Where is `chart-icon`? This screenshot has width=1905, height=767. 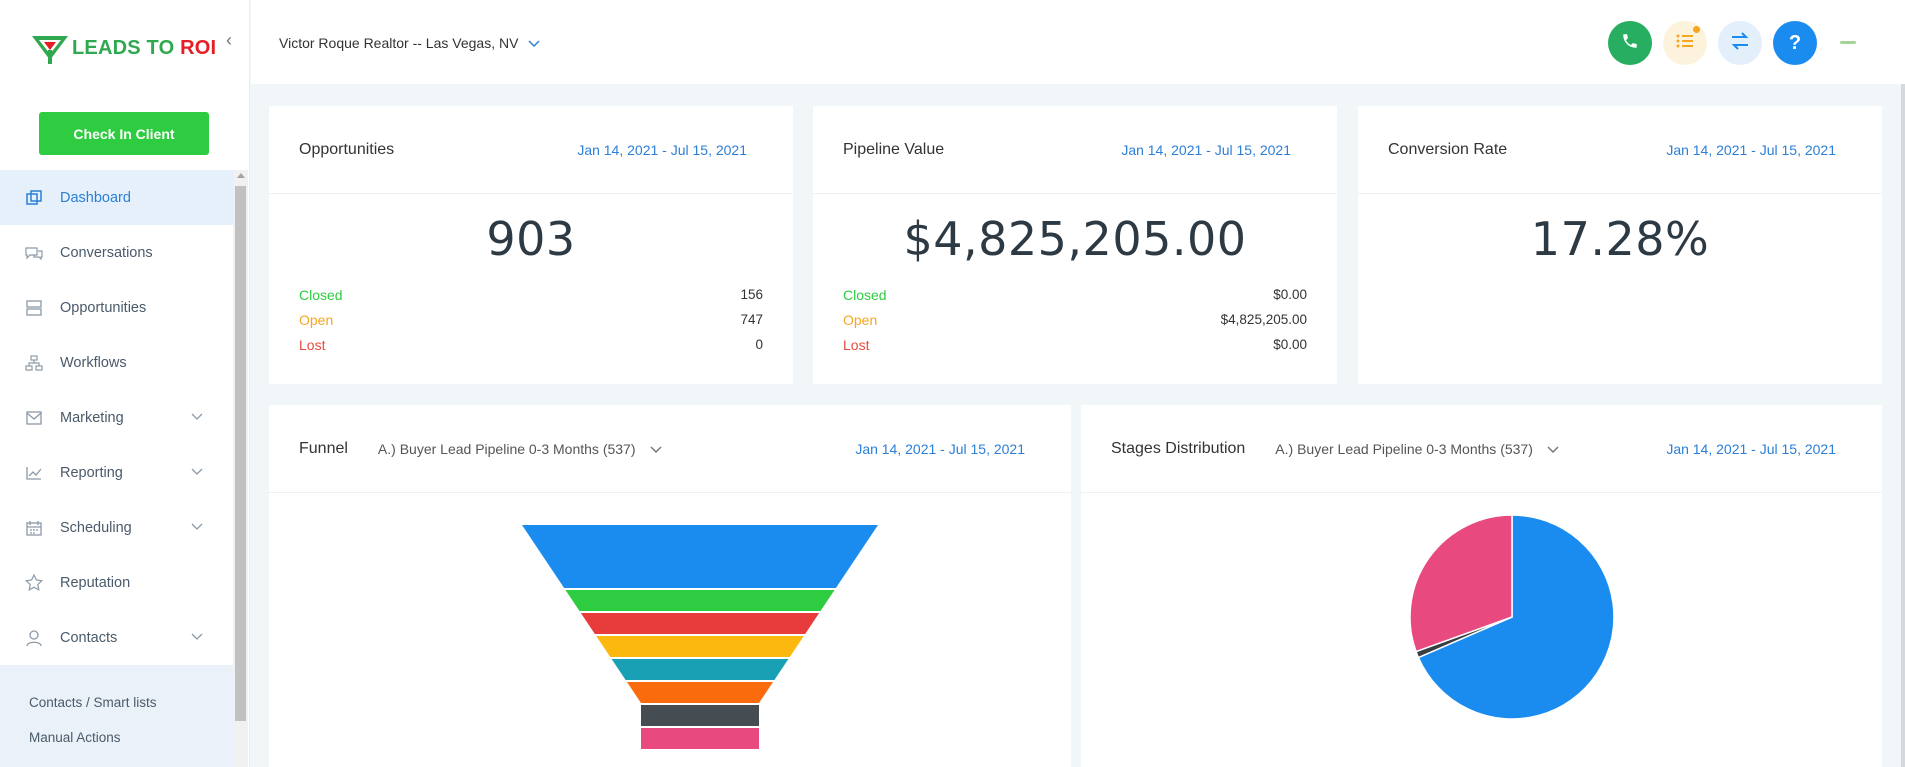 chart-icon is located at coordinates (34, 473).